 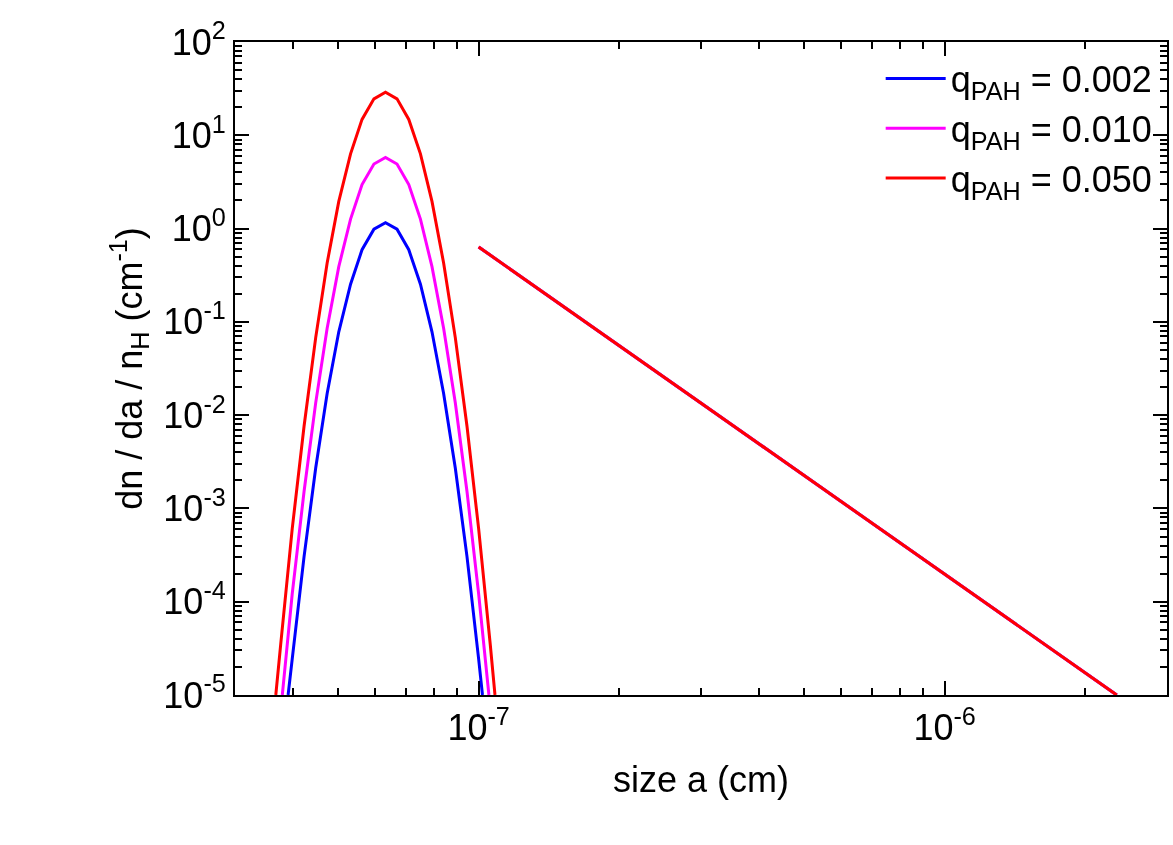 I want to click on y-tick-label: 10$^{0}$, so click(x=198, y=226).